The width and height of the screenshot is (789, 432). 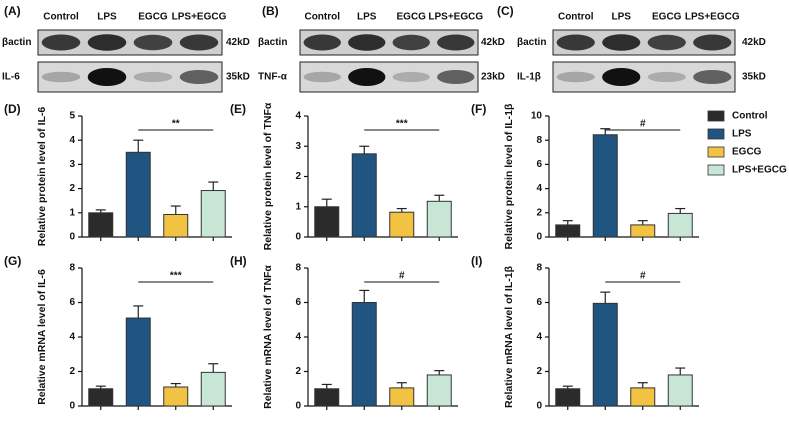 What do you see at coordinates (509, 336) in the screenshot?
I see `y-axis-title: Relative mRNA level of IL-1β` at bounding box center [509, 336].